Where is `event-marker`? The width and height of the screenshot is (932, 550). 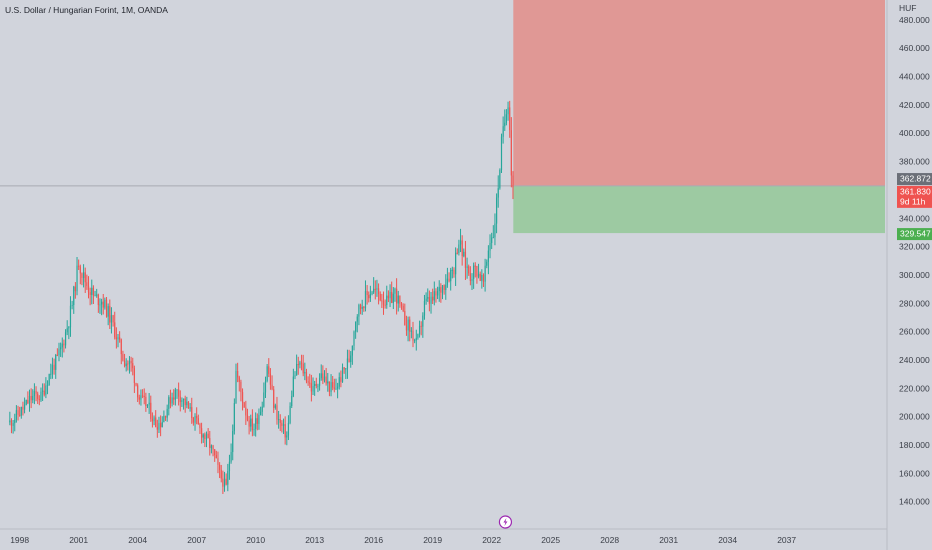
event-marker is located at coordinates (505, 522).